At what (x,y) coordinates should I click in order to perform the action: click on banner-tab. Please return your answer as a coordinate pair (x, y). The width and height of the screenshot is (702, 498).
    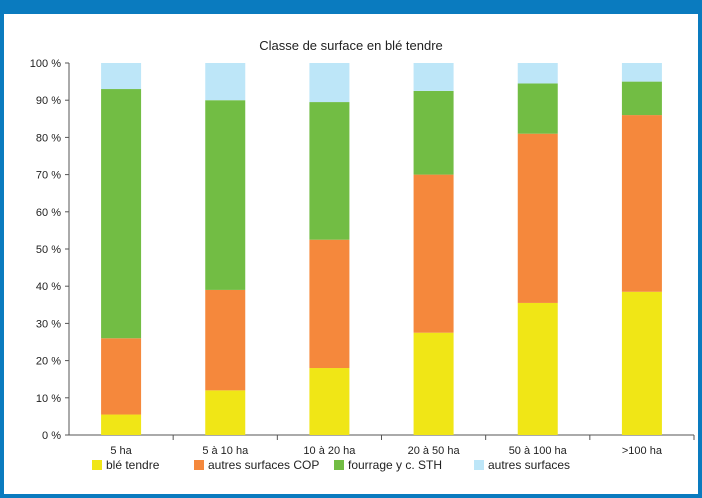
    Looking at the image, I should click on (350, 7).